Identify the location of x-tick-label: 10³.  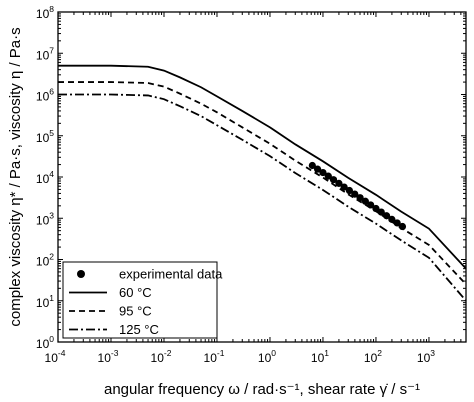
(426, 356).